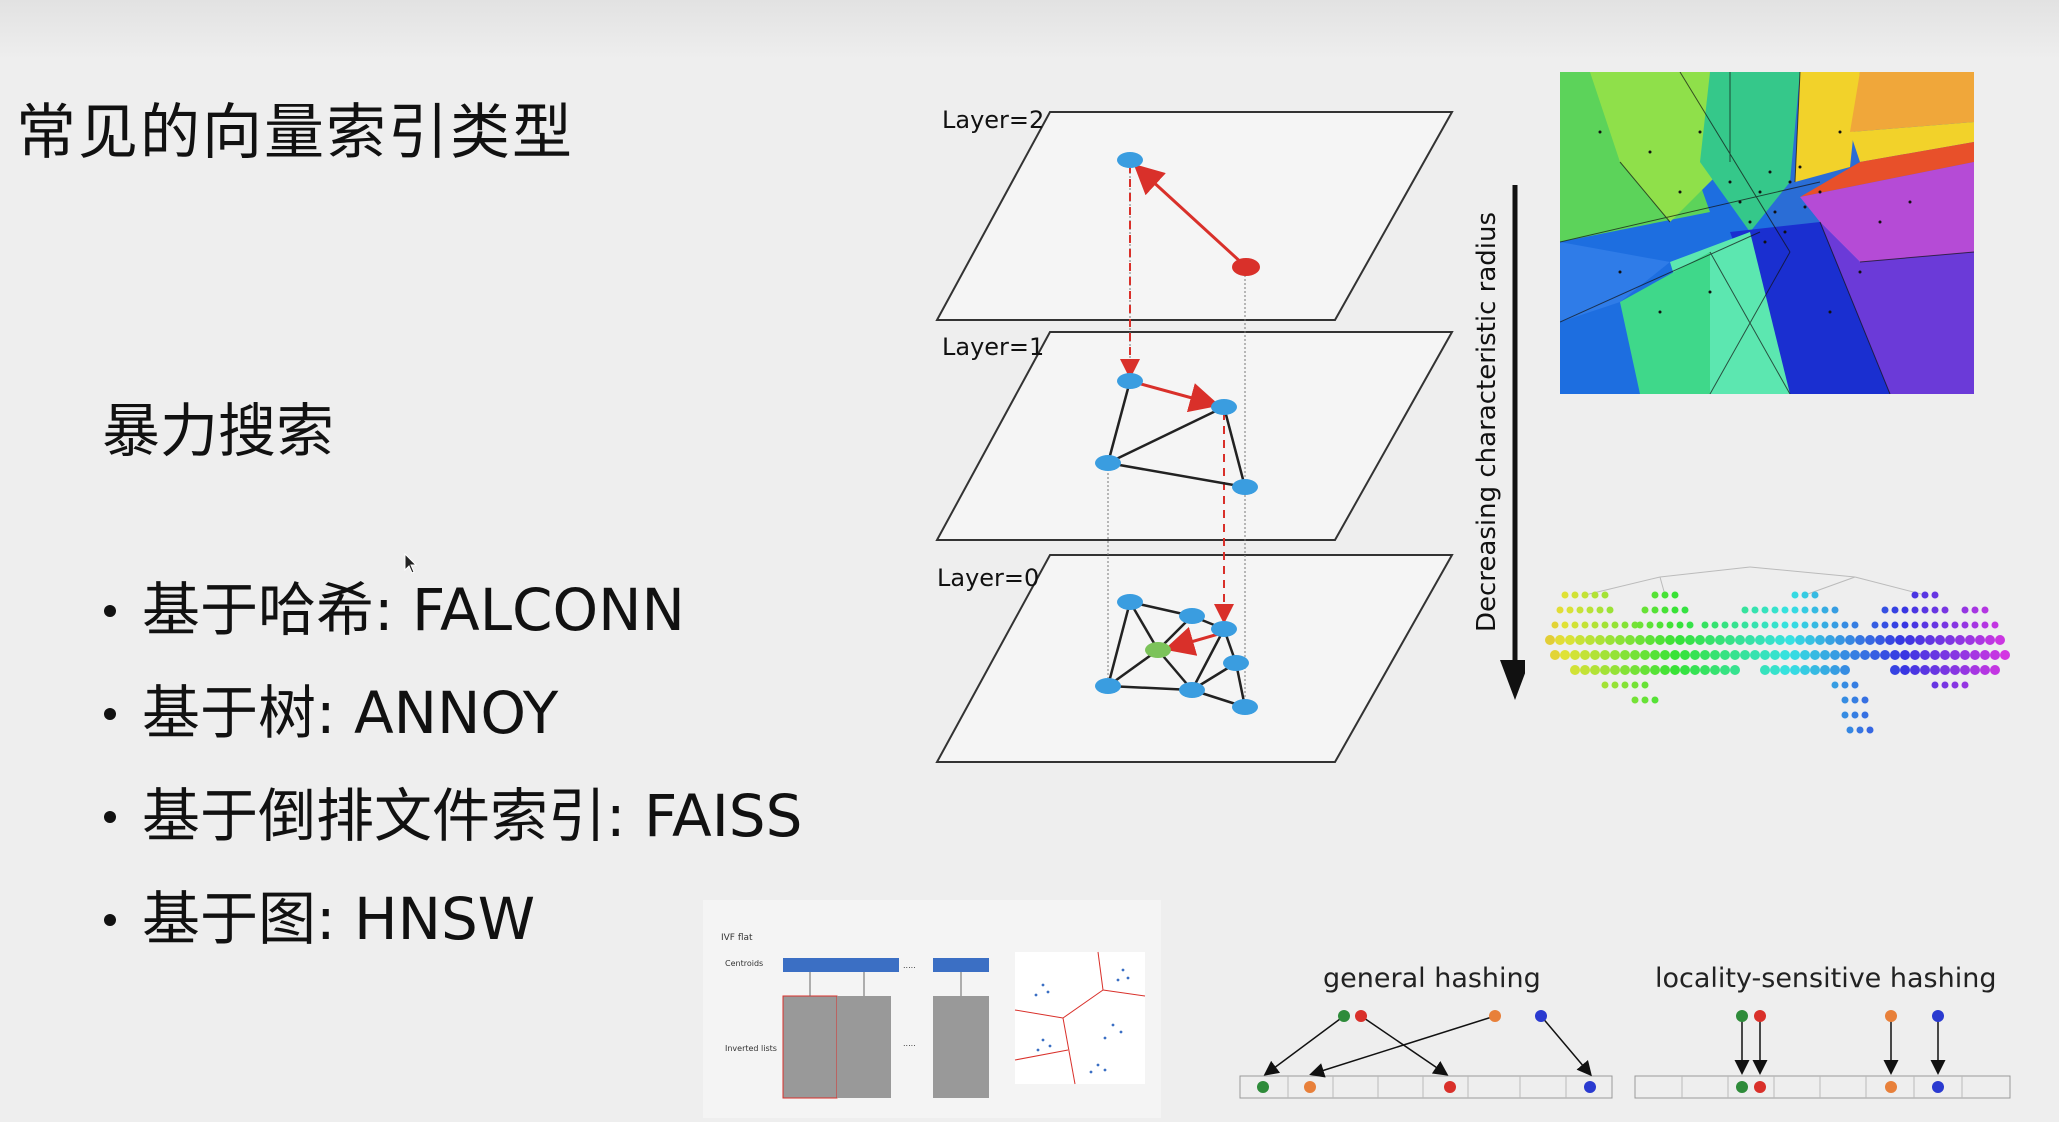 The height and width of the screenshot is (1122, 2059). I want to click on bullet-dot-icon, so click(110, 714).